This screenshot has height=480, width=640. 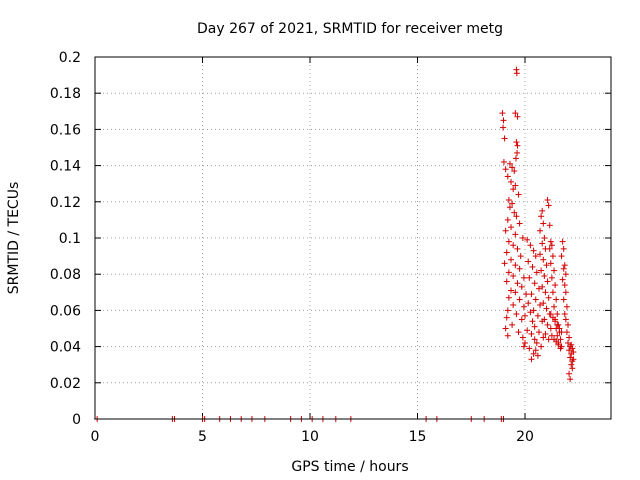 What do you see at coordinates (349, 467) in the screenshot?
I see `x-axis-label: GPS time / hours` at bounding box center [349, 467].